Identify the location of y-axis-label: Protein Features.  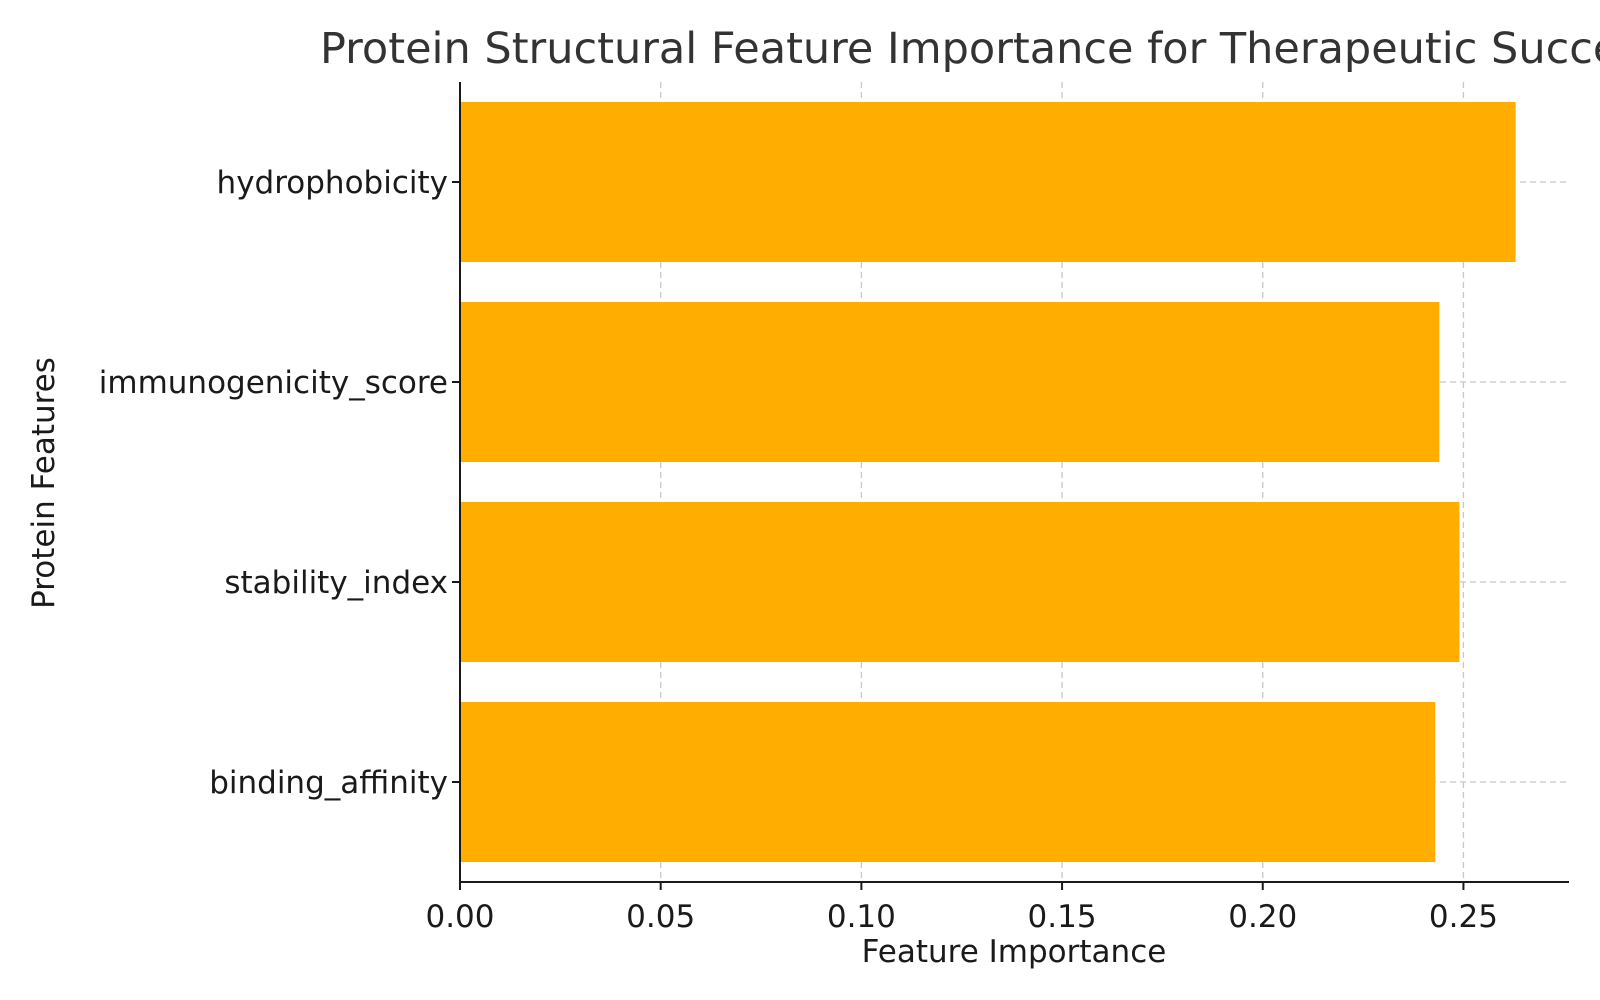
(44, 483).